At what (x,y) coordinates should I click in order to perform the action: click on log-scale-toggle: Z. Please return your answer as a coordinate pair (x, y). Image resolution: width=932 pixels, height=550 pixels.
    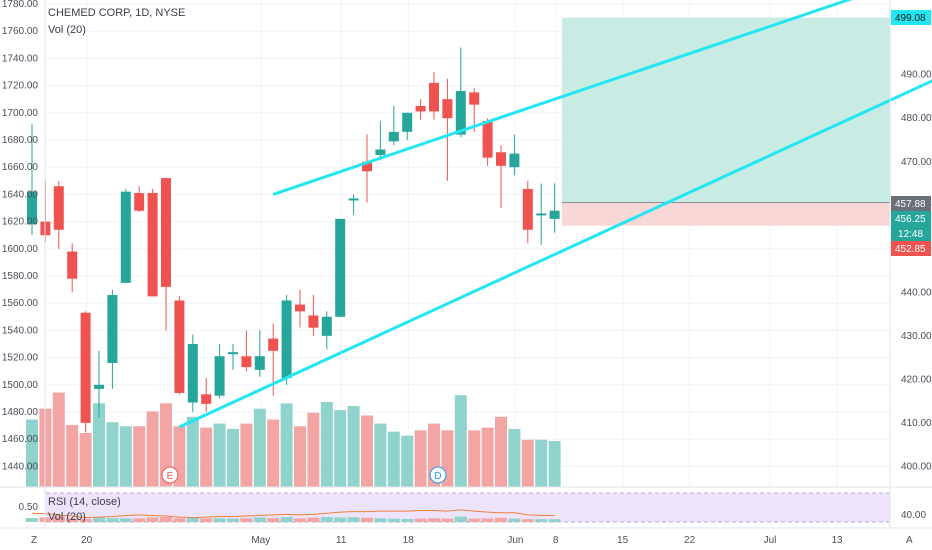
    Looking at the image, I should click on (34, 540).